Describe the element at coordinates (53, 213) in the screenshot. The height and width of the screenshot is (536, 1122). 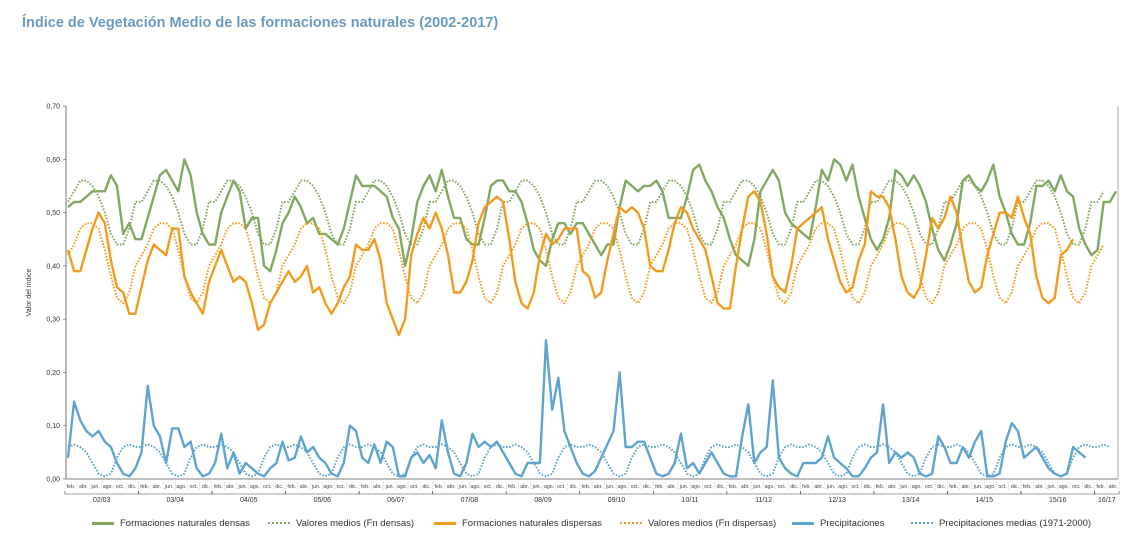
I see `y-tick-label: 0,50` at that location.